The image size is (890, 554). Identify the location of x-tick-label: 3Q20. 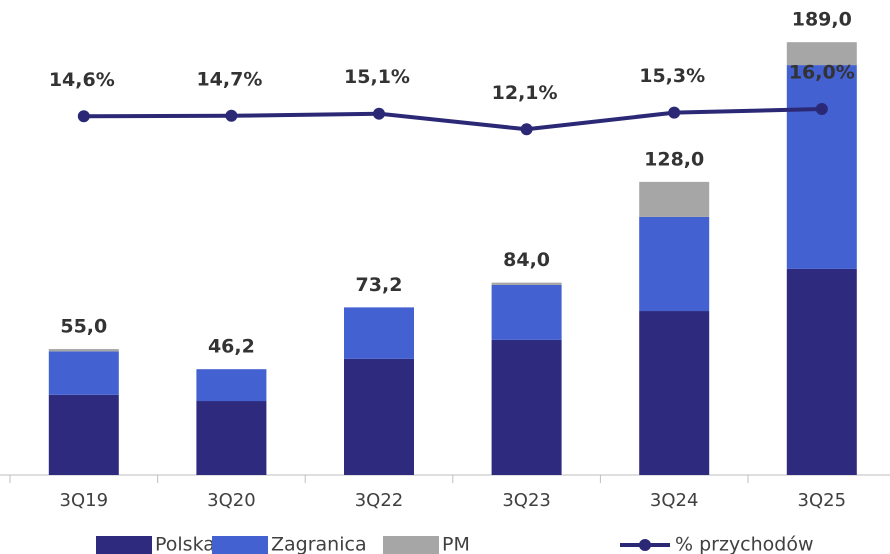
(231, 500).